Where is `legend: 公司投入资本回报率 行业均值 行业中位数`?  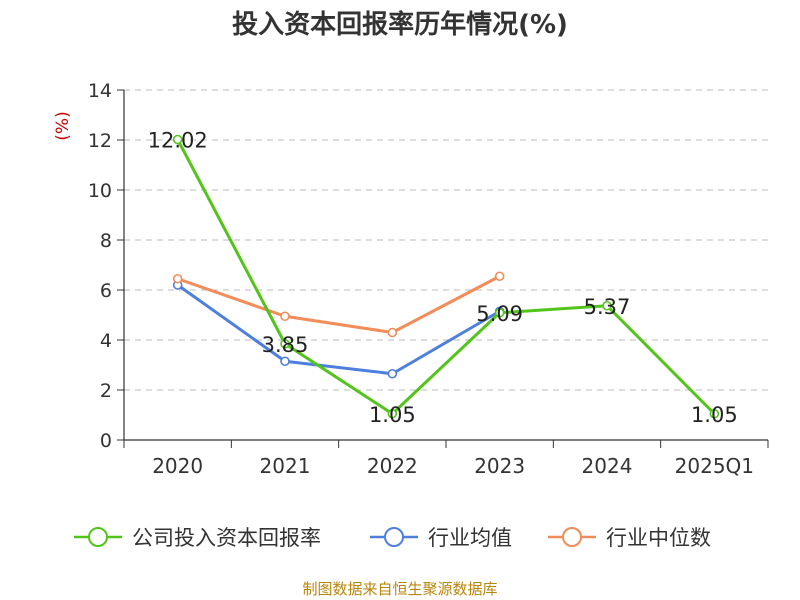
legend: 公司投入资本回报率 行业均值 行业中位数 is located at coordinates (392, 538).